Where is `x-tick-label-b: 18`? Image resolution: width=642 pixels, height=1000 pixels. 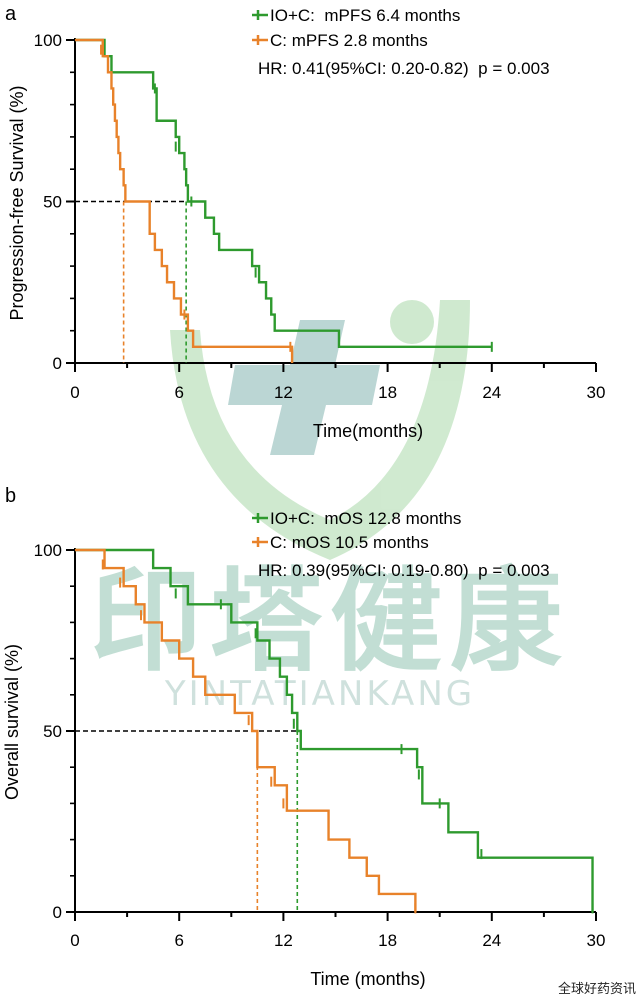
x-tick-label-b: 18 is located at coordinates (387, 940).